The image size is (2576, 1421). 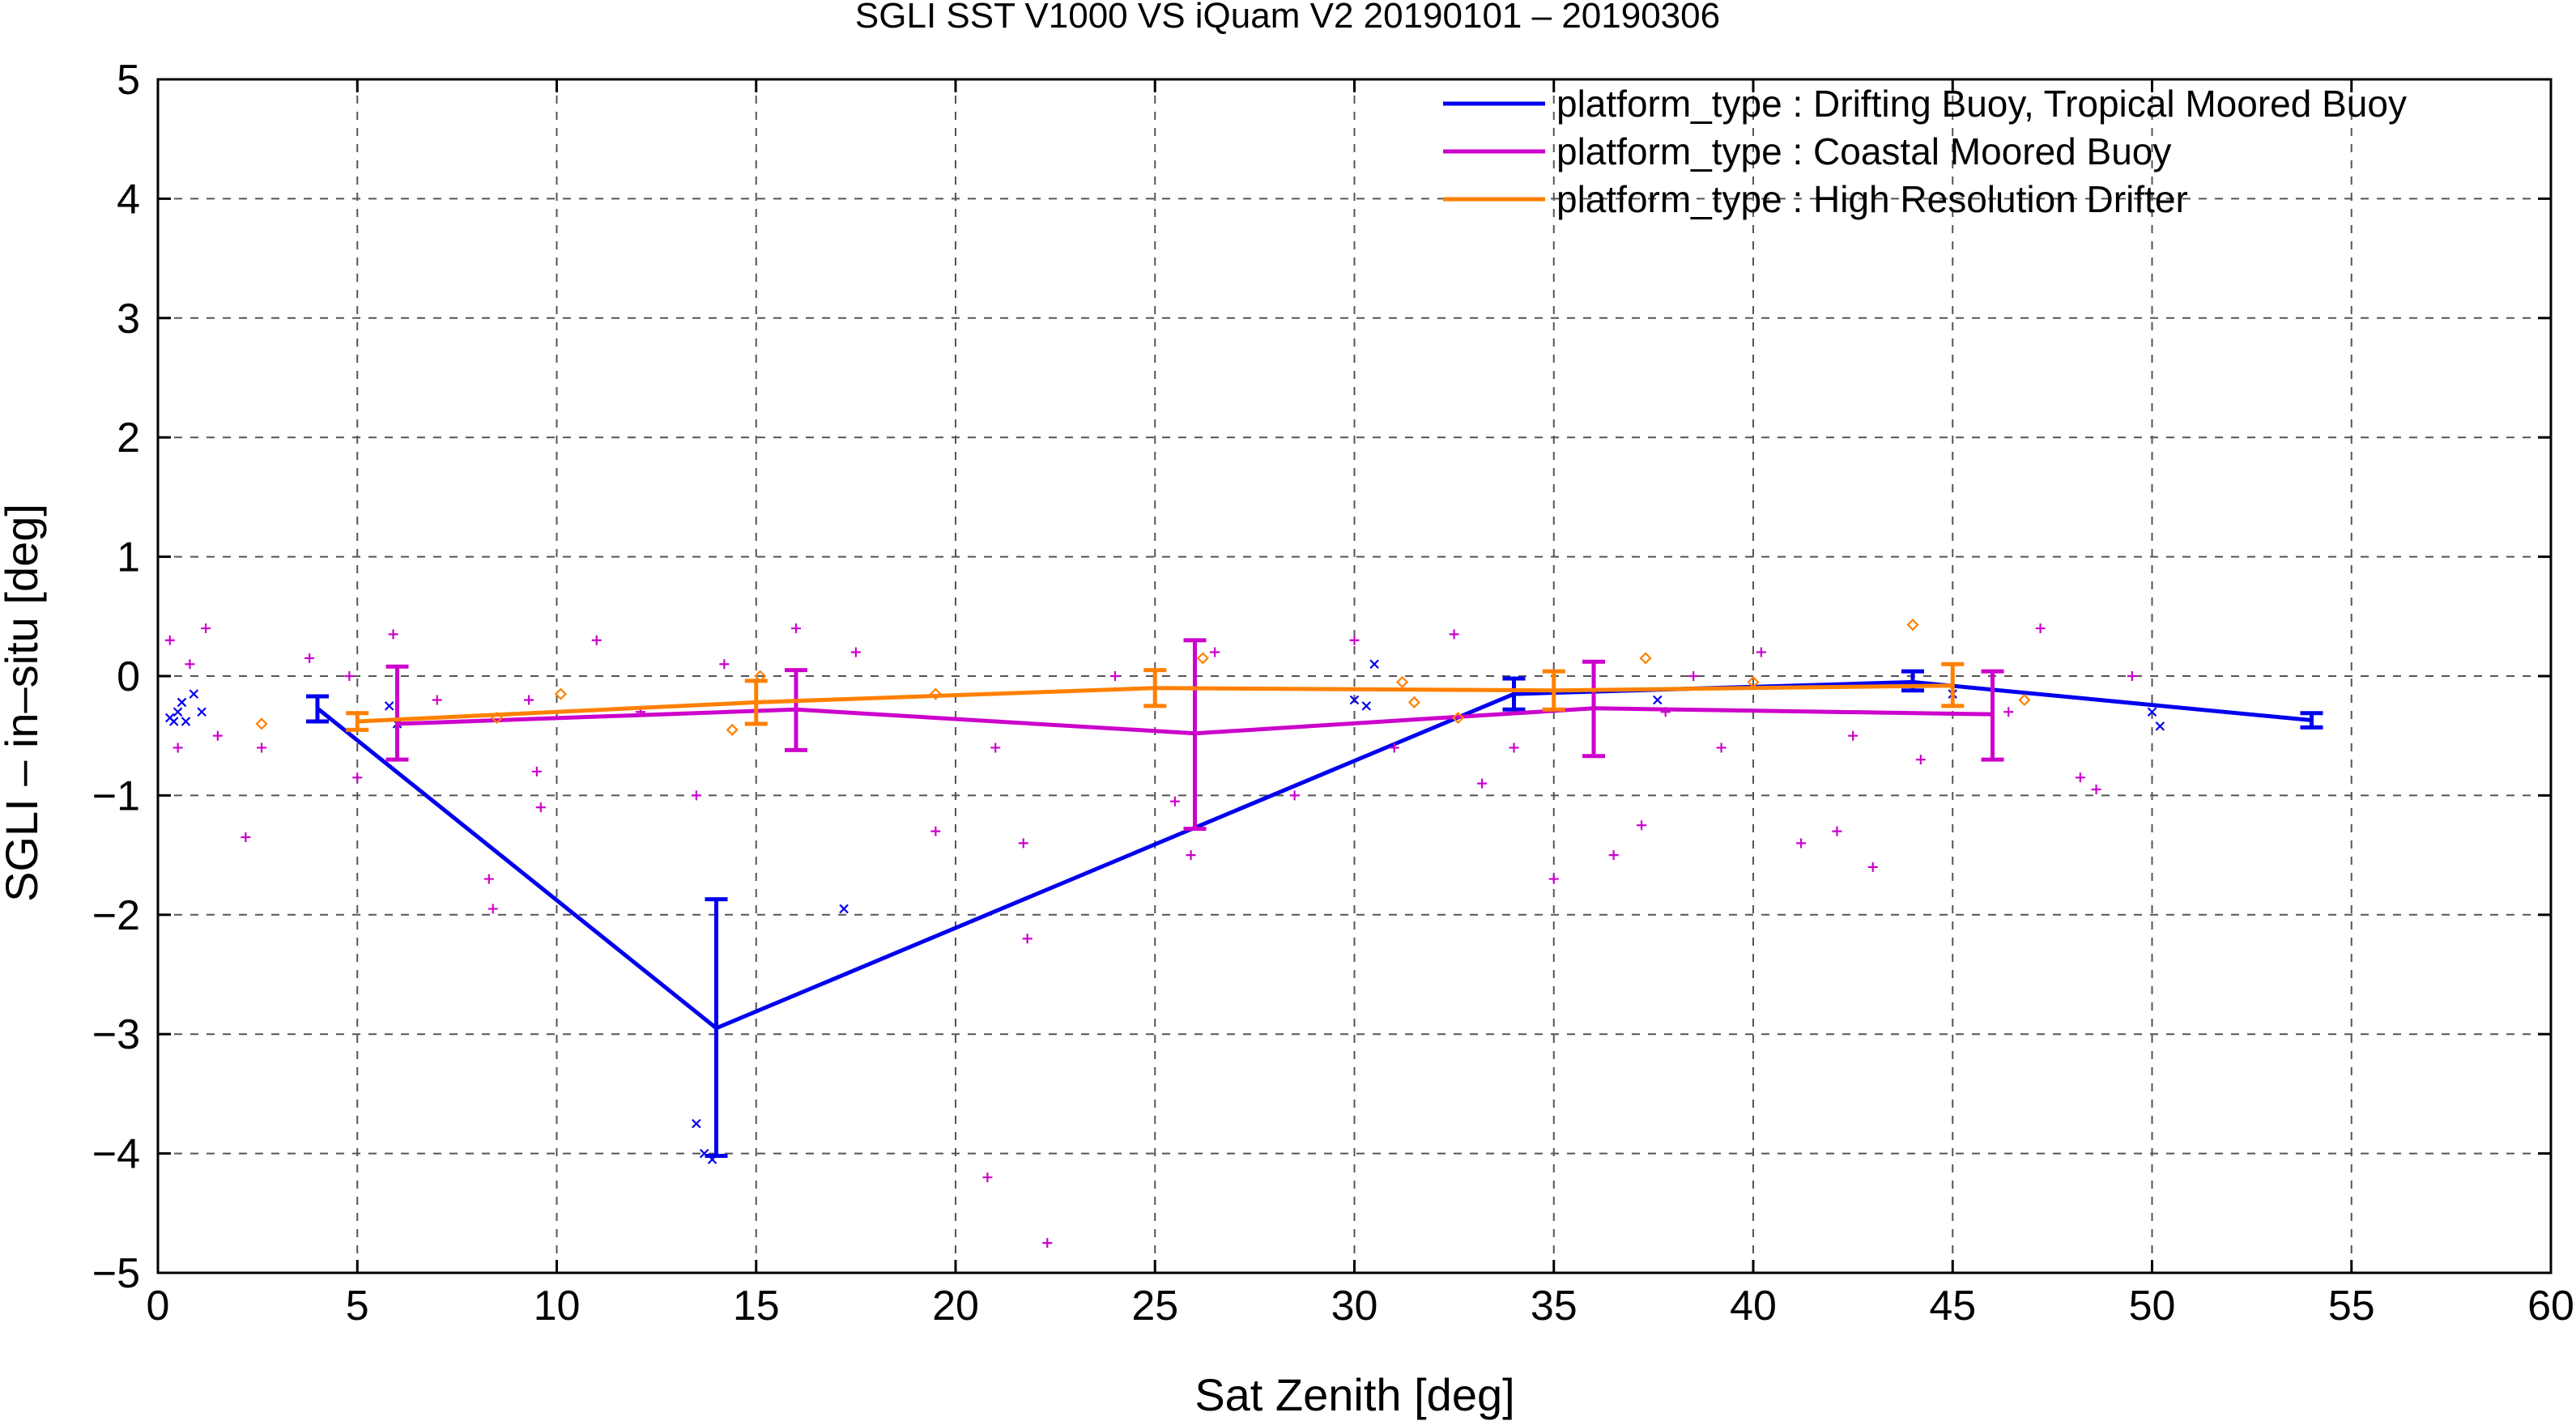 What do you see at coordinates (955, 1306) in the screenshot?
I see `x-tick-label: 20` at bounding box center [955, 1306].